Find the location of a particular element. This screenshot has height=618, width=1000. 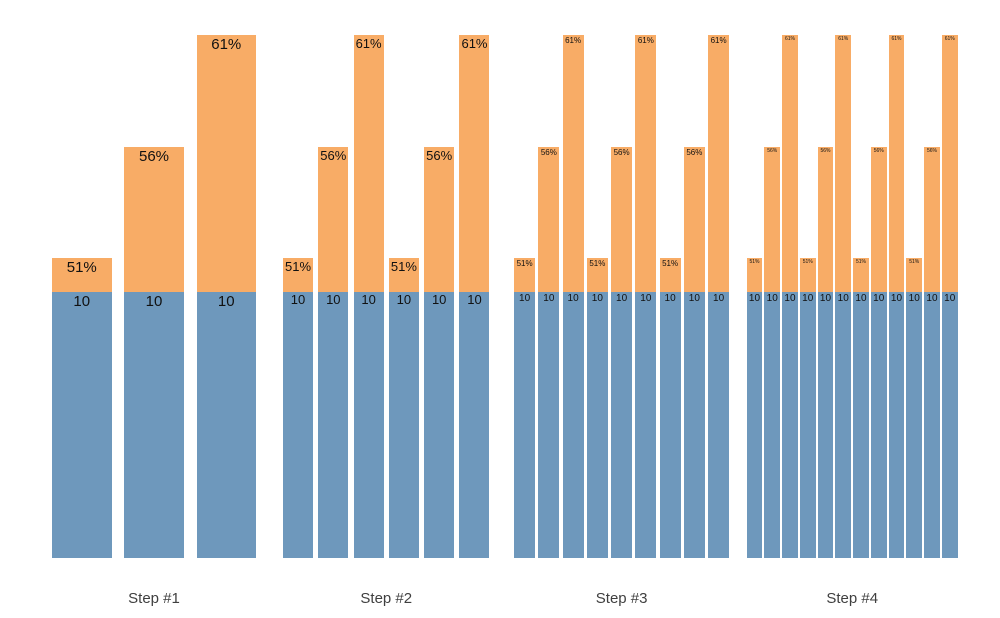

group-label: Step #3 is located at coordinates (621, 598).